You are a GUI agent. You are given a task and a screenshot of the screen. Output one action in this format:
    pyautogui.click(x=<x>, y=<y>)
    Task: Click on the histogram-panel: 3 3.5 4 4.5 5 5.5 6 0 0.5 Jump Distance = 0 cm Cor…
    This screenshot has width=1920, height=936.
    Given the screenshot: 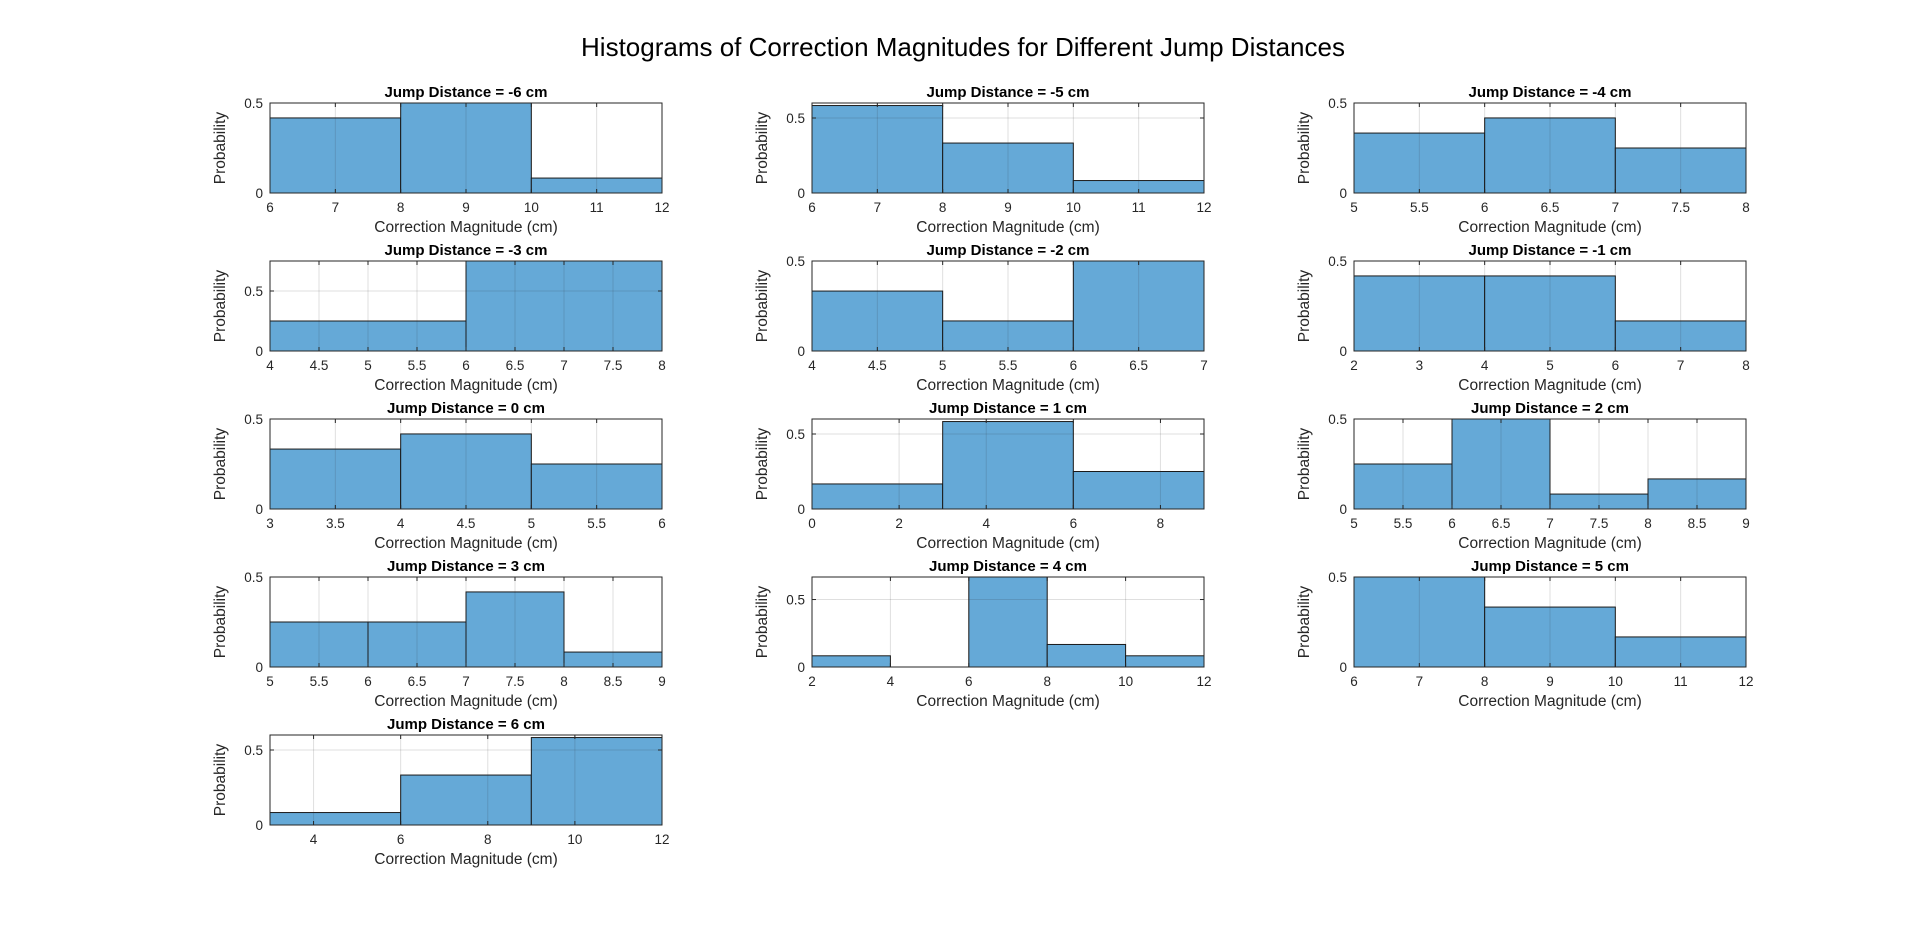 What is the action you would take?
    pyautogui.click(x=439, y=476)
    